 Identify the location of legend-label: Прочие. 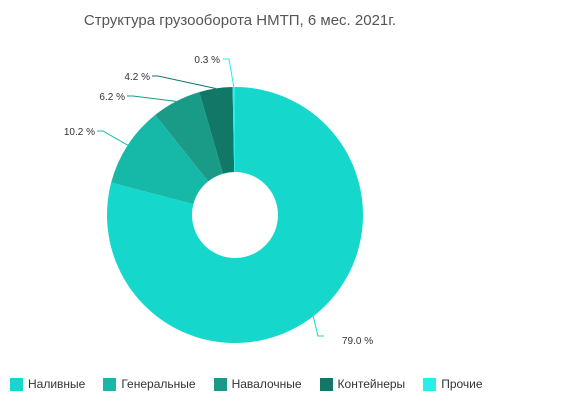
(462, 384).